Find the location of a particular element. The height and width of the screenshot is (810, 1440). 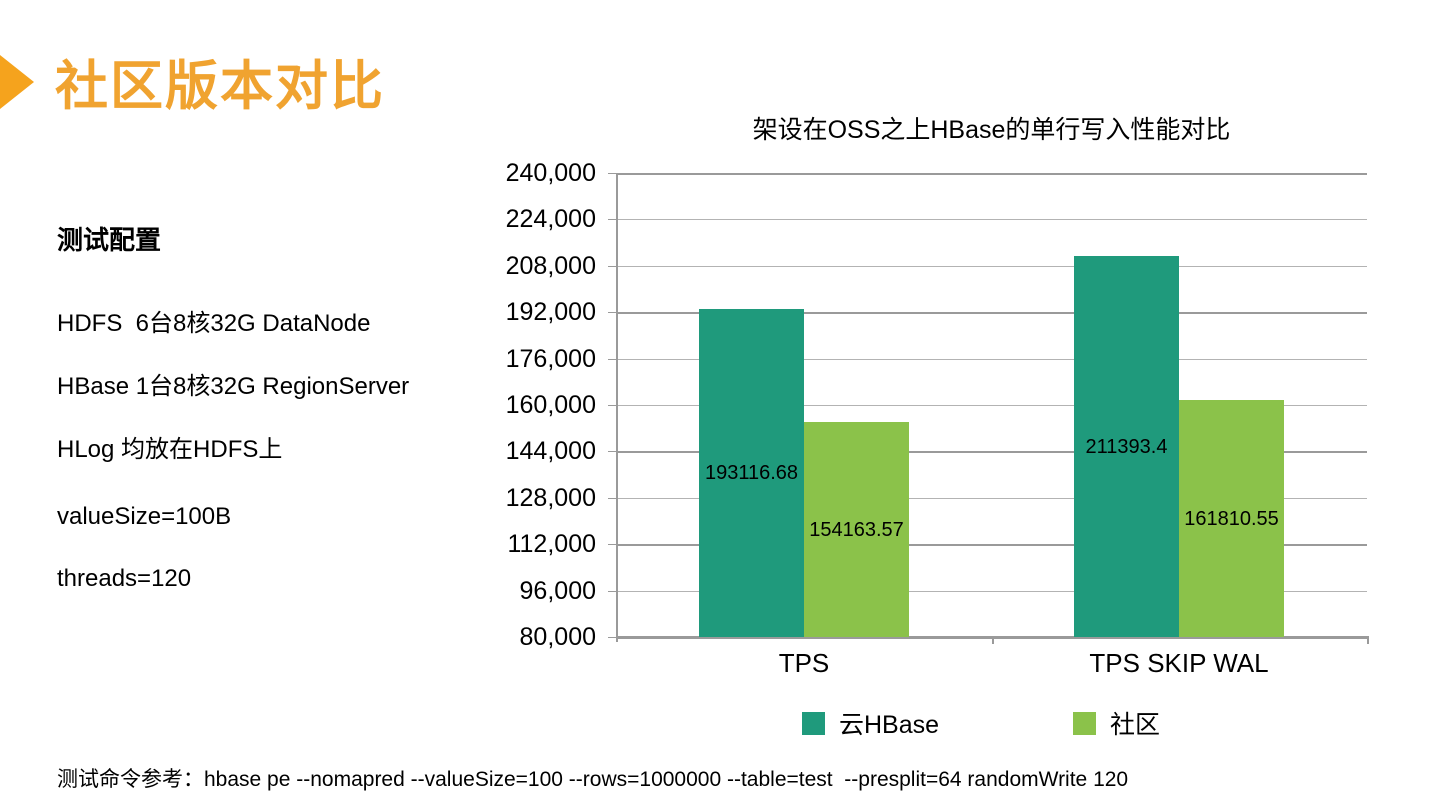

legend-item-series: 社区 is located at coordinates (1116, 723).